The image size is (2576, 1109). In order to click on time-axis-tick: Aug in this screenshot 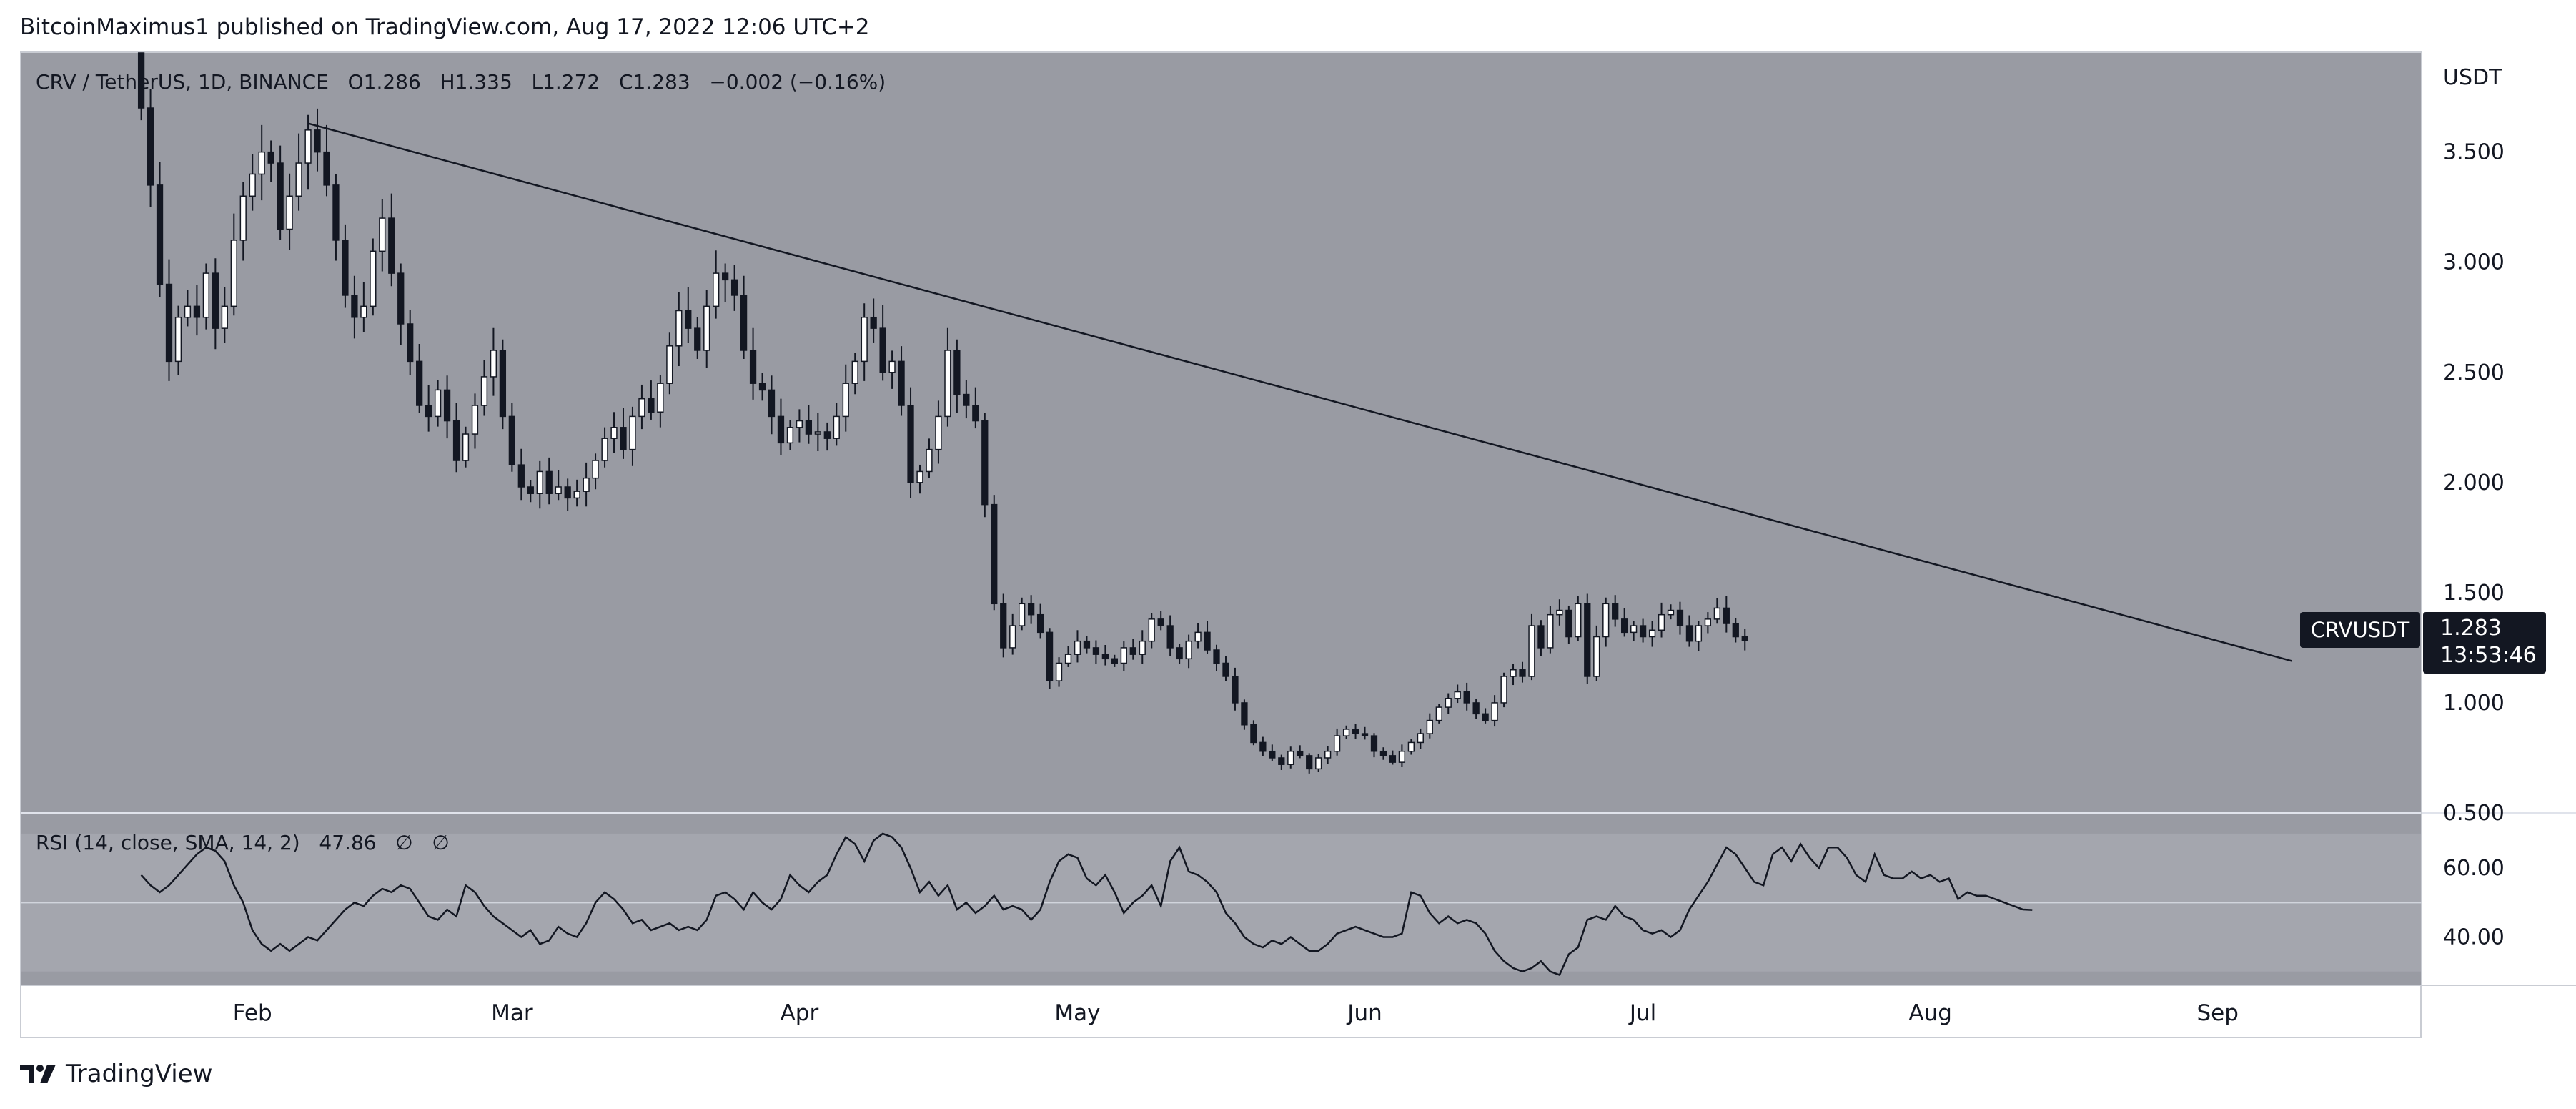, I will do `click(1930, 1013)`.